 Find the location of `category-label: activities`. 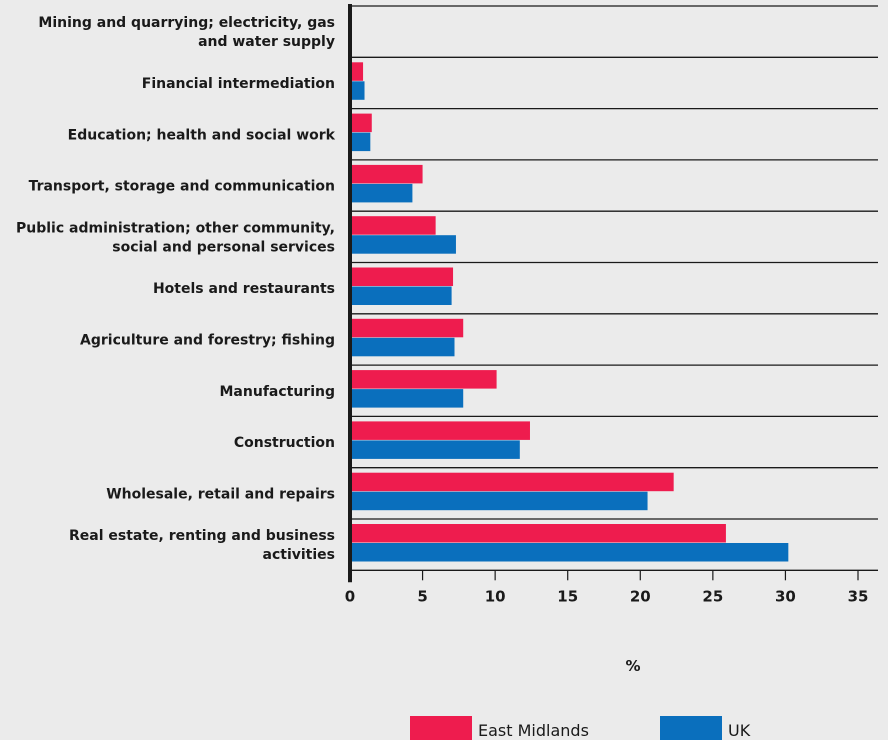

category-label: activities is located at coordinates (299, 555).